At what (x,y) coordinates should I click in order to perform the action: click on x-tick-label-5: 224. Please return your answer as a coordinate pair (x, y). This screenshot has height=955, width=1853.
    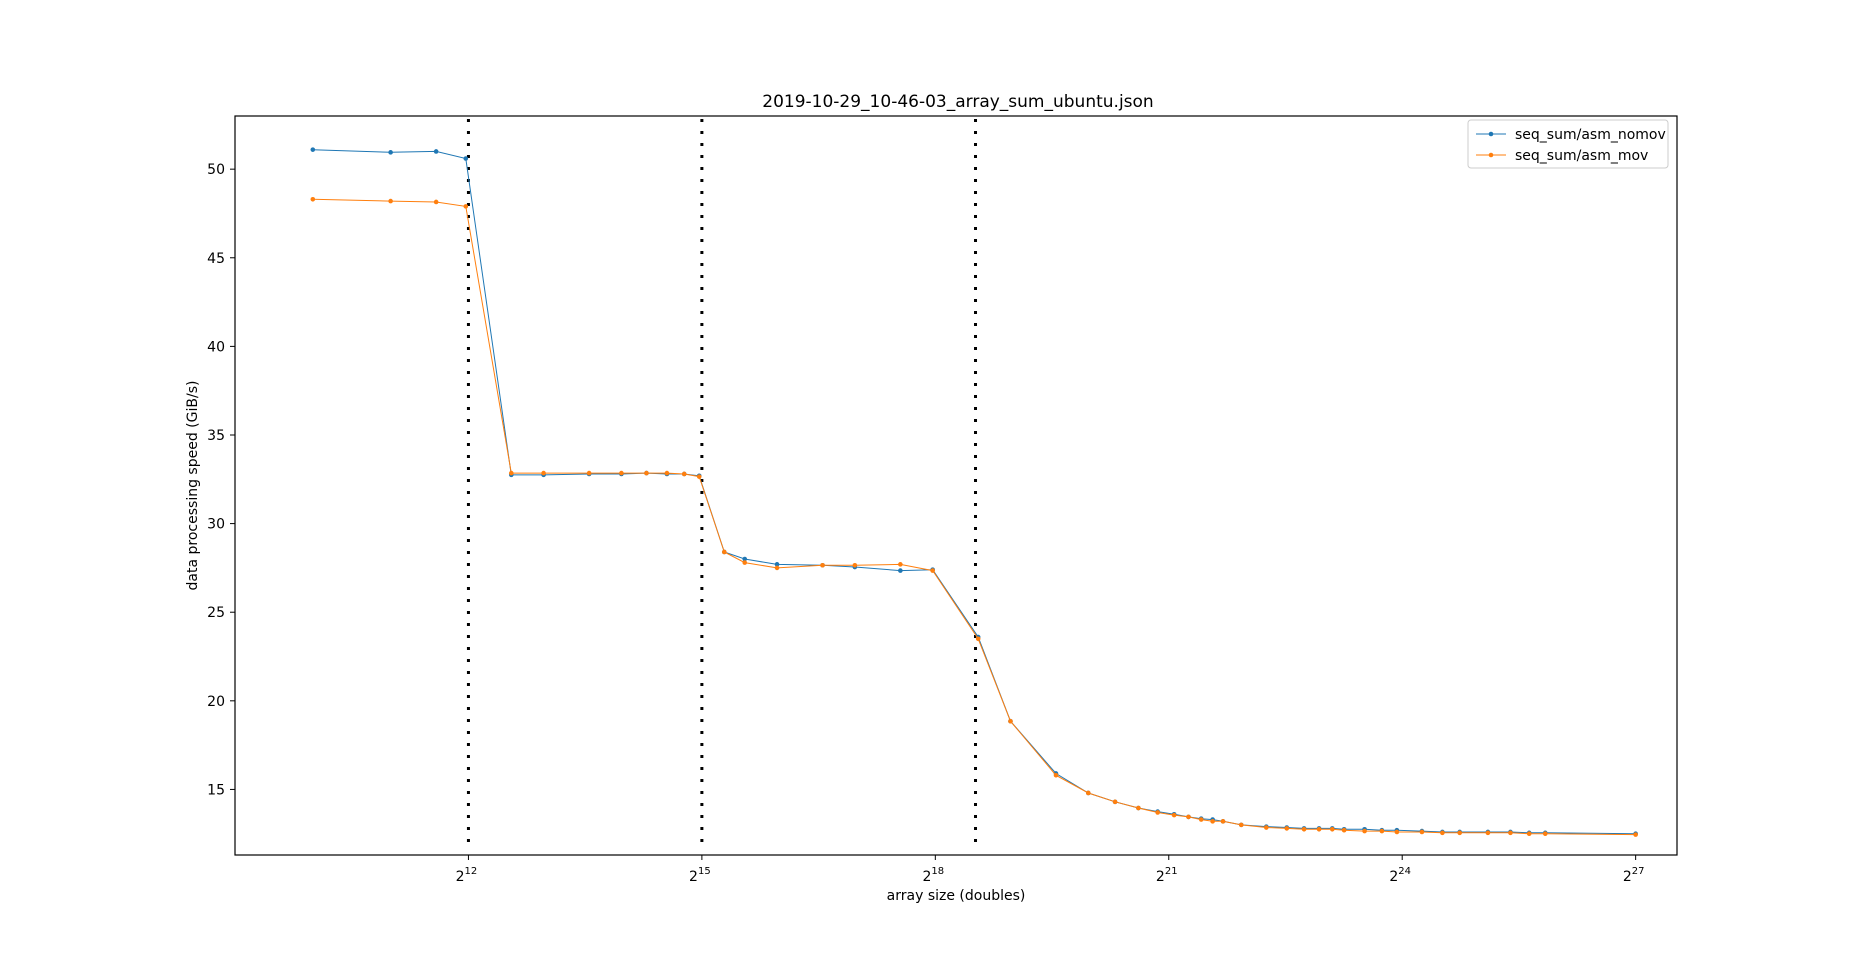
    Looking at the image, I should click on (1400, 875).